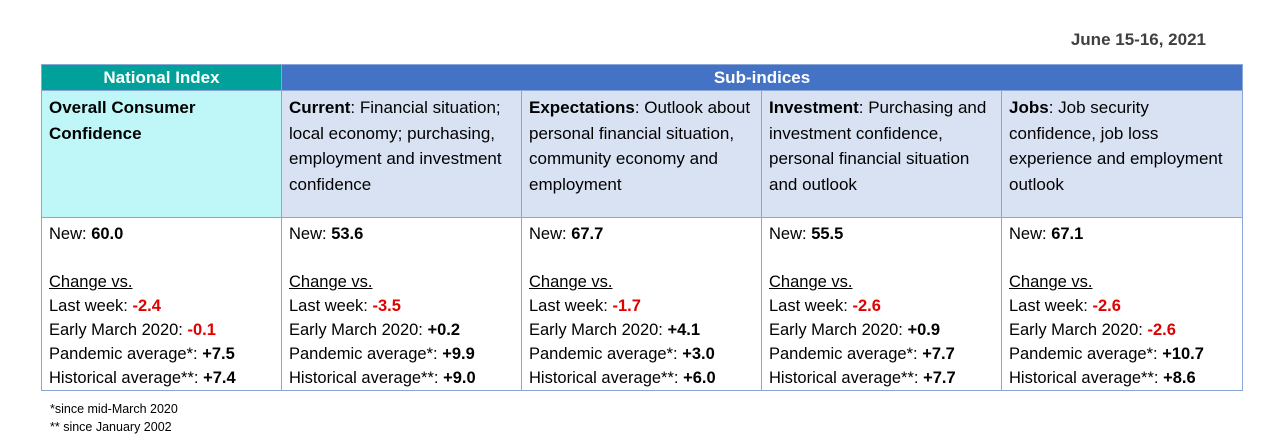 The height and width of the screenshot is (448, 1281). Describe the element at coordinates (122, 120) in the screenshot. I see `overall-label: Overall Consumer Confidence` at that location.